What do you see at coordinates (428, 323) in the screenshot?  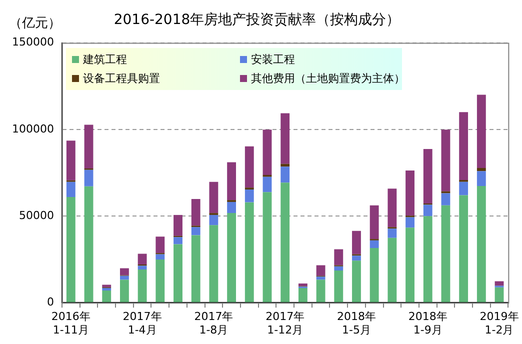 I see `x-tick-label: 2018年 1-9月` at bounding box center [428, 323].